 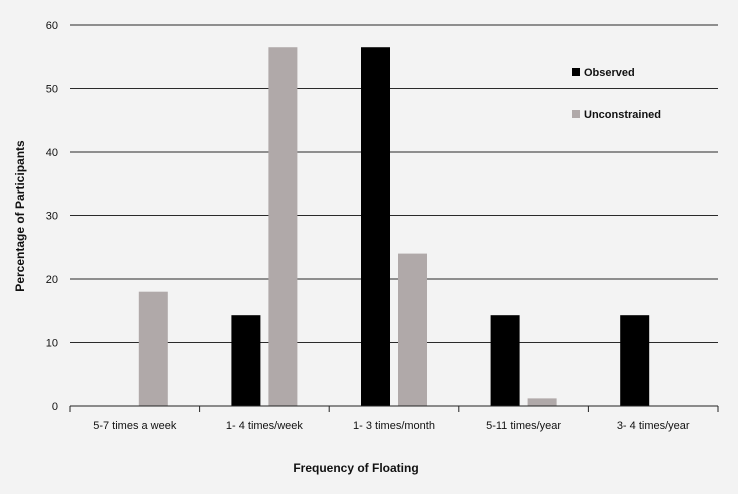 What do you see at coordinates (523, 426) in the screenshot?
I see `x-tick-label: 5-11 times/year` at bounding box center [523, 426].